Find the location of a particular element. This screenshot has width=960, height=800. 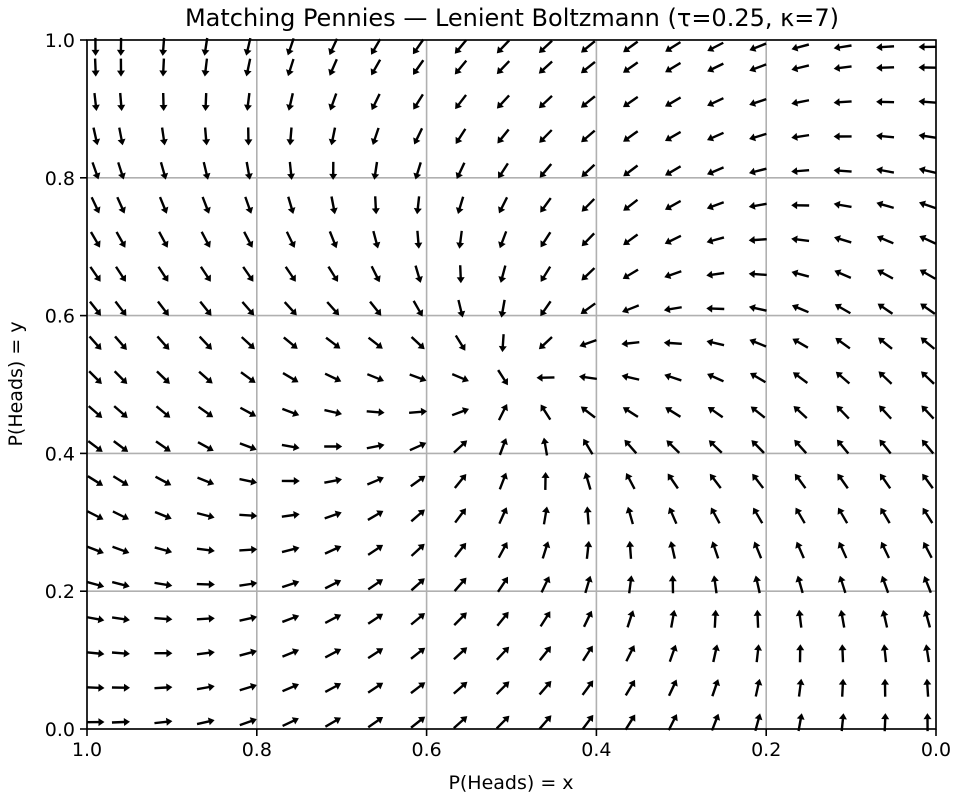

y-axis-ticks: 0.0 0.2 0.4 0.6 0.8 1.0 is located at coordinates (66, 385).